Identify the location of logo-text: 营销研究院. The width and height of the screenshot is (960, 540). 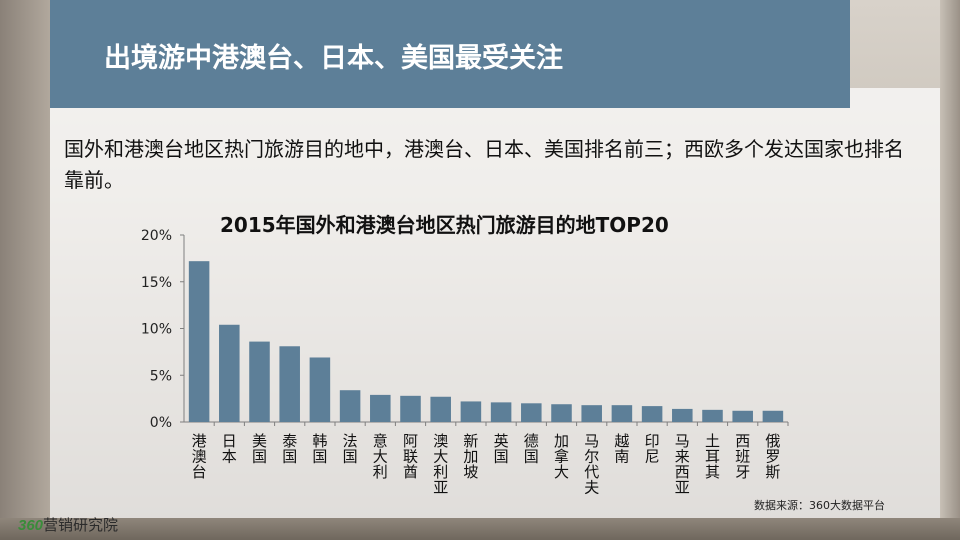
(81, 525).